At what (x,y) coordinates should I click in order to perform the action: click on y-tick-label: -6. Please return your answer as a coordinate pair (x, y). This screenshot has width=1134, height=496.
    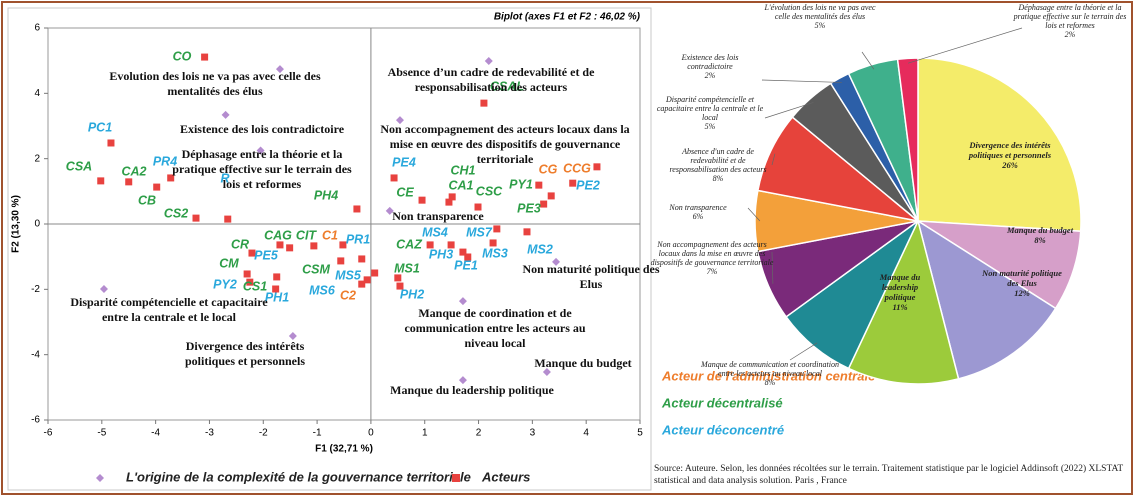
    Looking at the image, I should click on (35, 420).